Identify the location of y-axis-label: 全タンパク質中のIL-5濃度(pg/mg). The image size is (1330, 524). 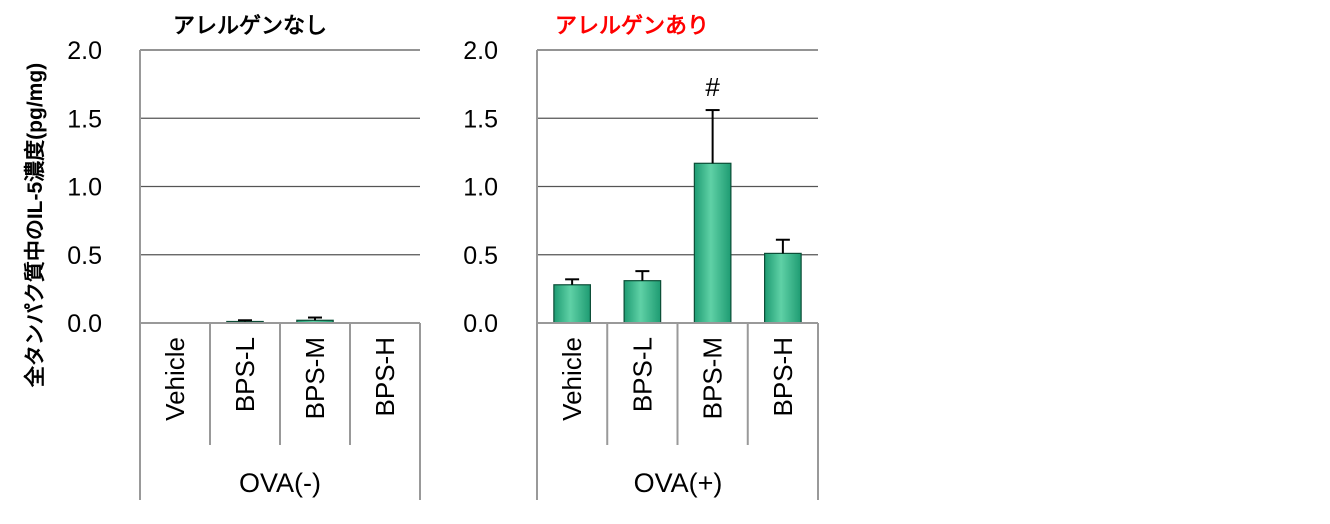
(35, 225).